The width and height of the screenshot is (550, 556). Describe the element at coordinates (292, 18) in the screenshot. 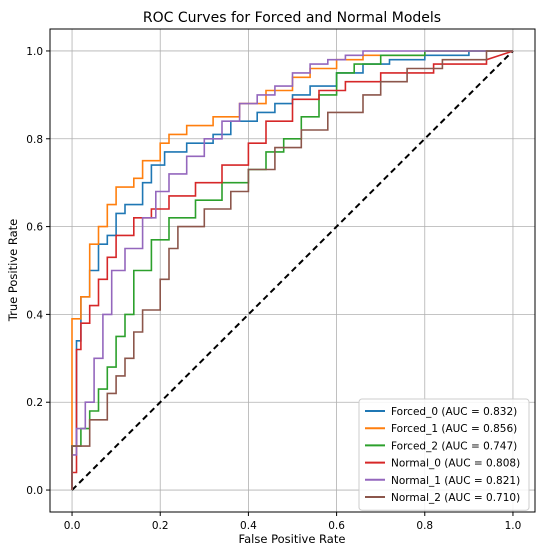

I see `chart-title: ROC Curves for Forced and Normal Models` at that location.